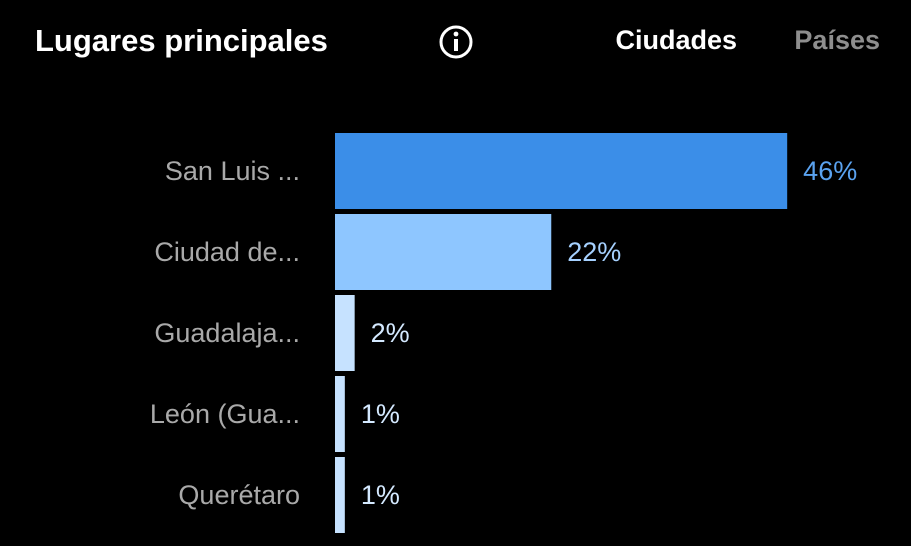 This screenshot has width=911, height=546. Describe the element at coordinates (390, 333) in the screenshot. I see `value-label: 2%` at that location.